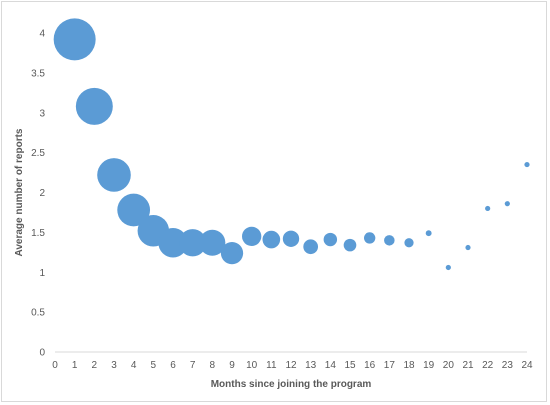 The height and width of the screenshot is (405, 550). Describe the element at coordinates (55, 365) in the screenshot. I see `x-tick-label: 0` at that location.